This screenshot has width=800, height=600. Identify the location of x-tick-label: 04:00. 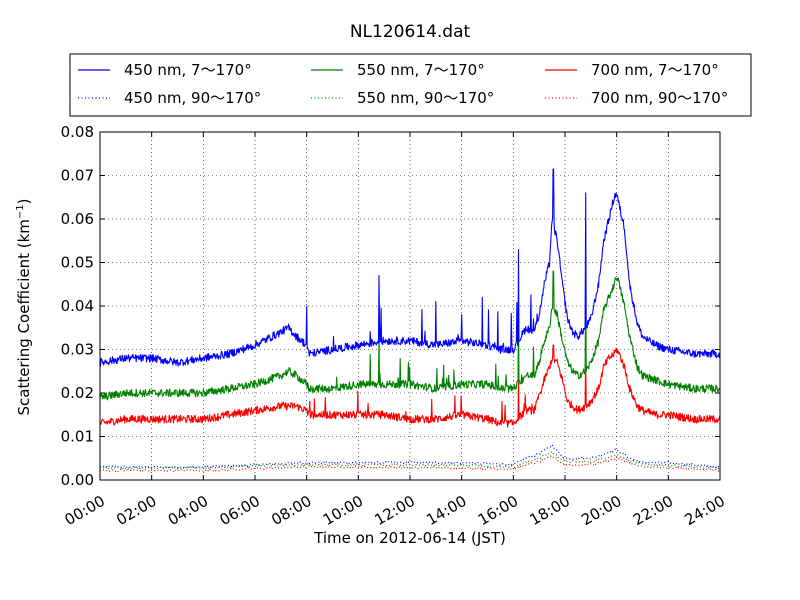
(188, 510).